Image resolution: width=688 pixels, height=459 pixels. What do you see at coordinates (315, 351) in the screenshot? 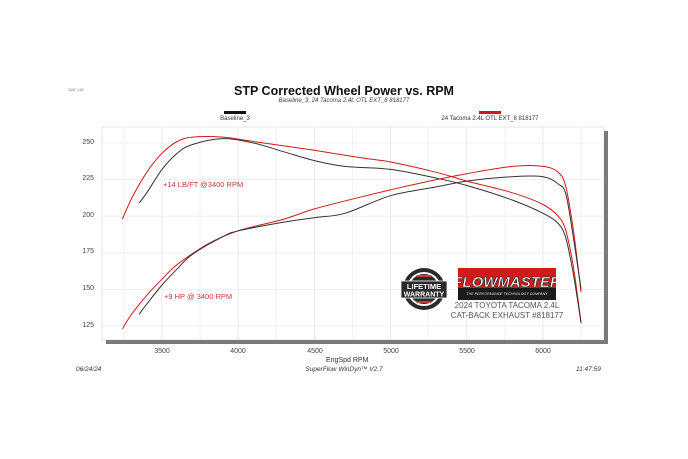
I see `x-tick-4500: 4500` at bounding box center [315, 351].